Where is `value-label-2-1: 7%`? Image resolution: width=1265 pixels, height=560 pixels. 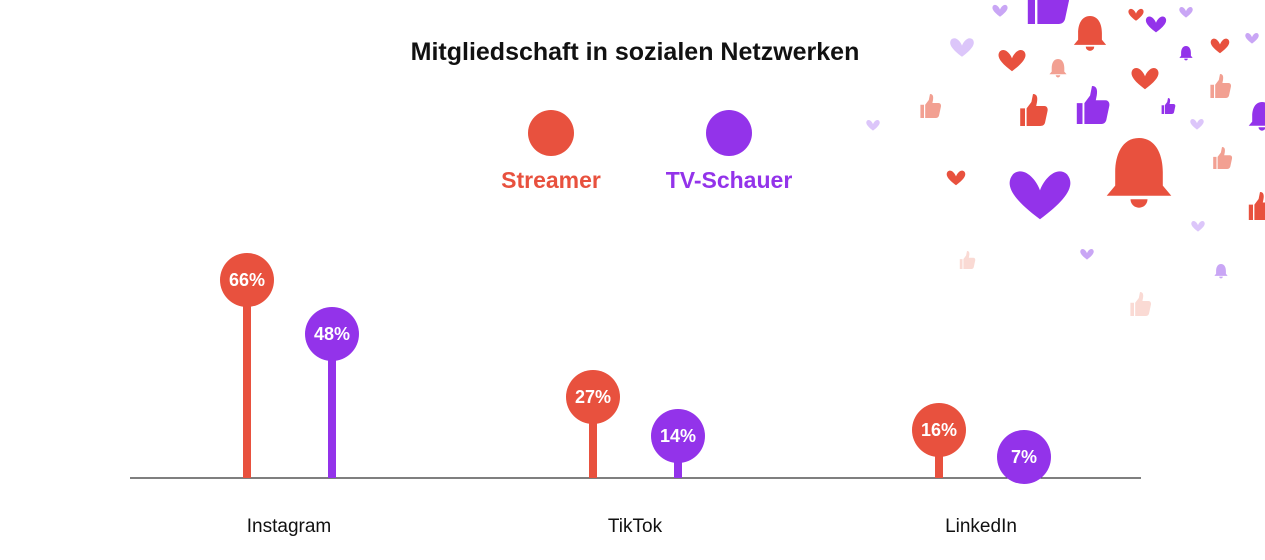
value-label-2-1: 7% is located at coordinates (1024, 457).